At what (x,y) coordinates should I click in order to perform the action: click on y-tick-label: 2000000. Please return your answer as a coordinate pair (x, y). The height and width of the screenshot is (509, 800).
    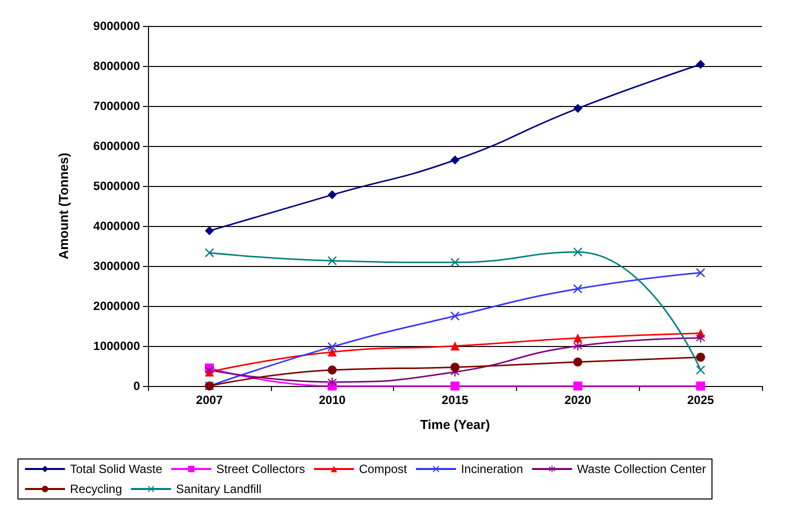
    Looking at the image, I should click on (116, 306).